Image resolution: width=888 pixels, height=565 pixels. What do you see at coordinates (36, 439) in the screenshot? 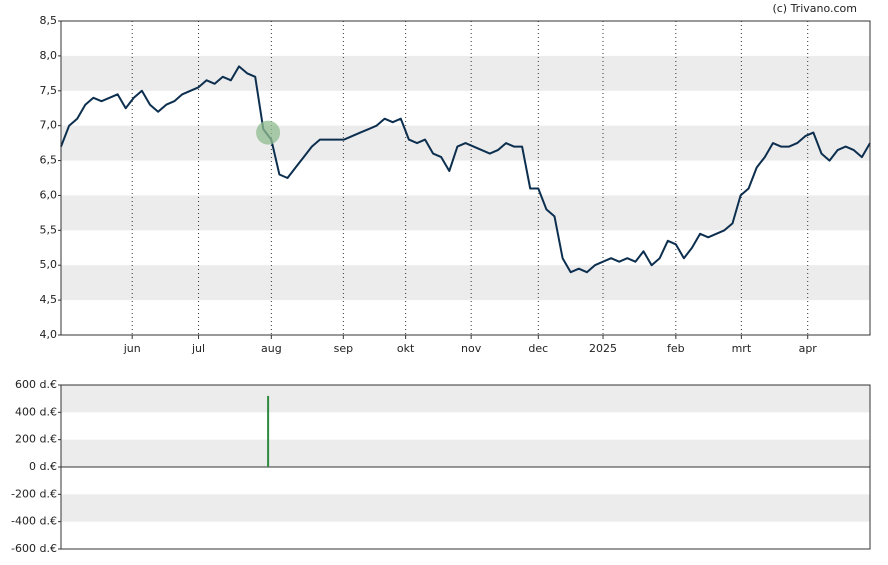
I see `y-tick-label: 200 d.€` at bounding box center [36, 439].